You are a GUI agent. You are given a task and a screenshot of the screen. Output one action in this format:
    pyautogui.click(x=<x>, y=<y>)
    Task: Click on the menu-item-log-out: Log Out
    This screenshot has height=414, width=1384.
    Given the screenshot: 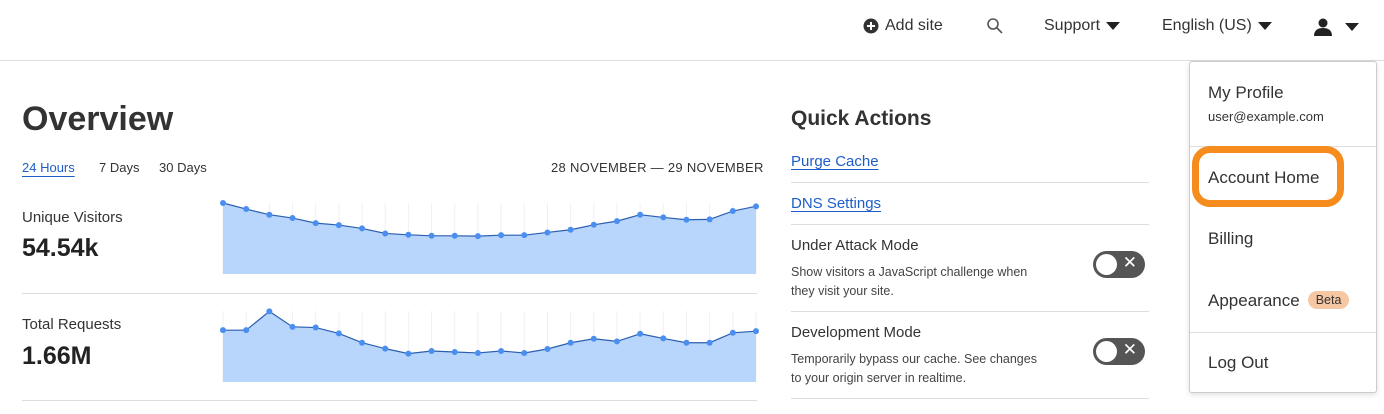 What is the action you would take?
    pyautogui.click(x=1238, y=362)
    